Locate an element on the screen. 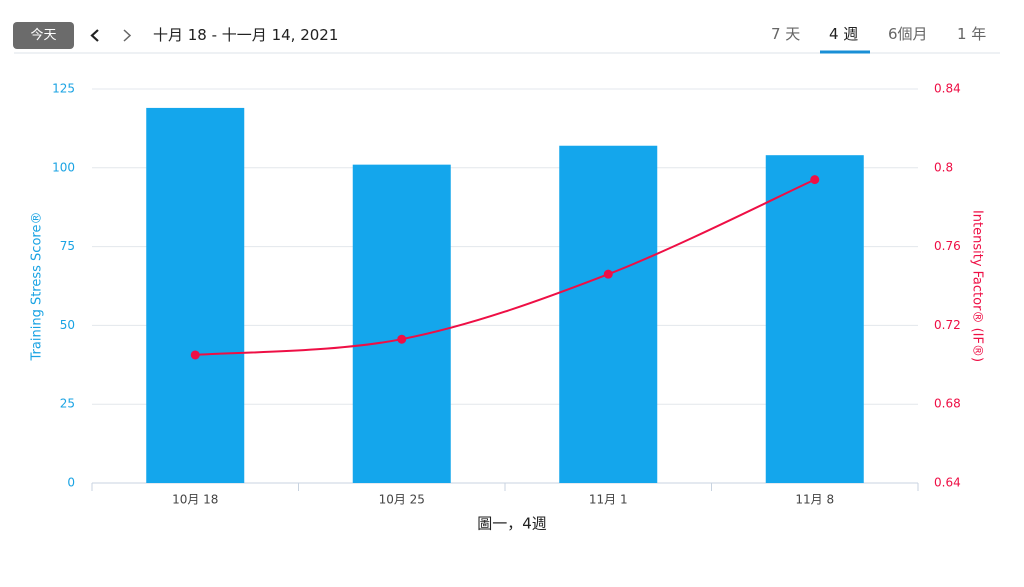  y-tick-label: 125 is located at coordinates (63, 89).